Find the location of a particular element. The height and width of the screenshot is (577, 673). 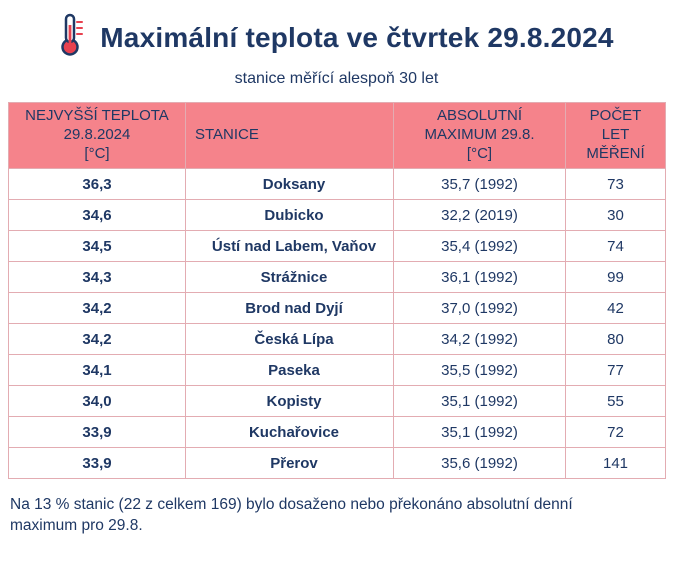

page-title: Maximální teplota ve čtvrtek 29.8.2024 is located at coordinates (357, 37).